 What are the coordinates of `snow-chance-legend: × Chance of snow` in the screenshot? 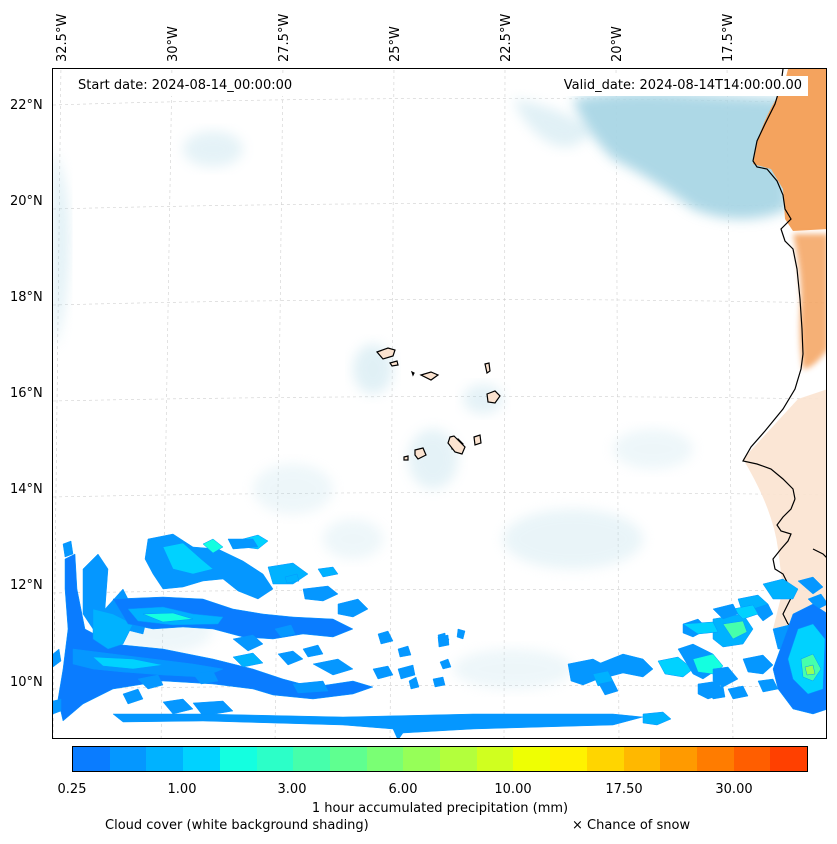 It's located at (631, 825).